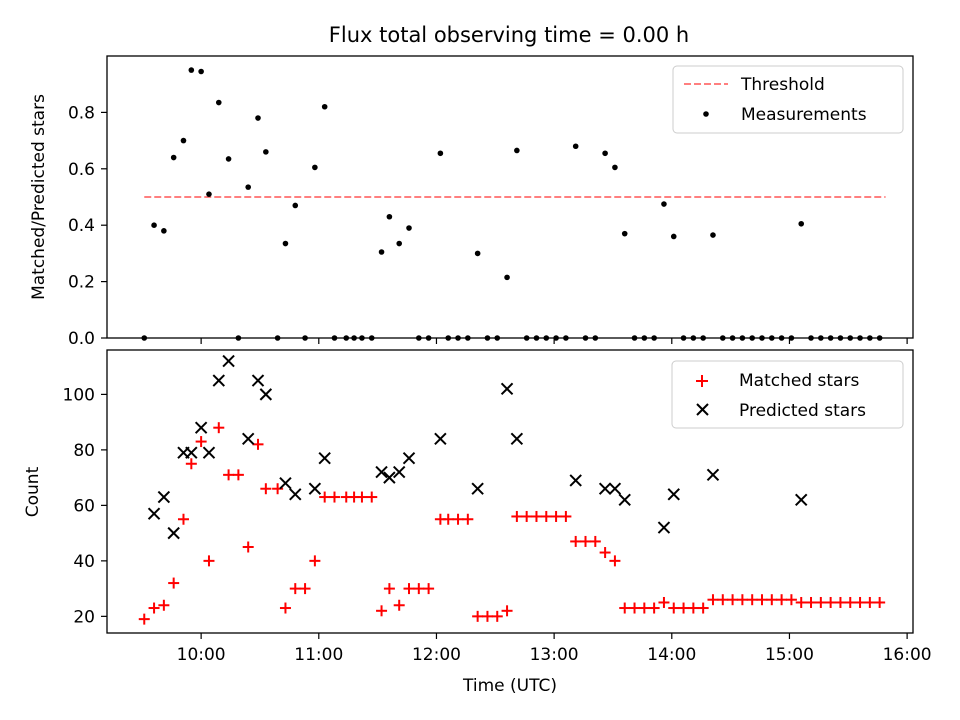 This screenshot has height=720, width=960. What do you see at coordinates (39, 197) in the screenshot?
I see `top-y-axis-label: Matched/Predicted stars` at bounding box center [39, 197].